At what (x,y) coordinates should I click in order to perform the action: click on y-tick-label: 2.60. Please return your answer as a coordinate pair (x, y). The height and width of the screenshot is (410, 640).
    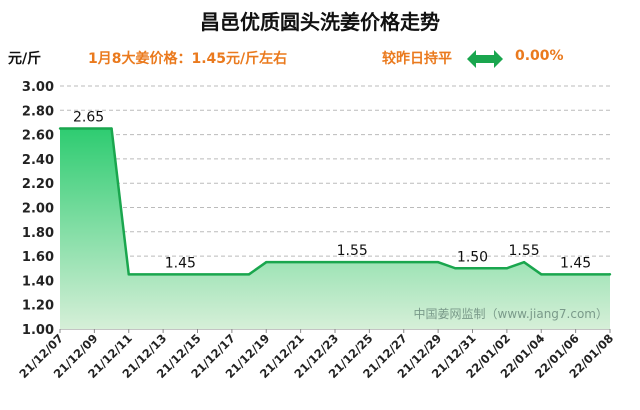
    Looking at the image, I should click on (38, 136).